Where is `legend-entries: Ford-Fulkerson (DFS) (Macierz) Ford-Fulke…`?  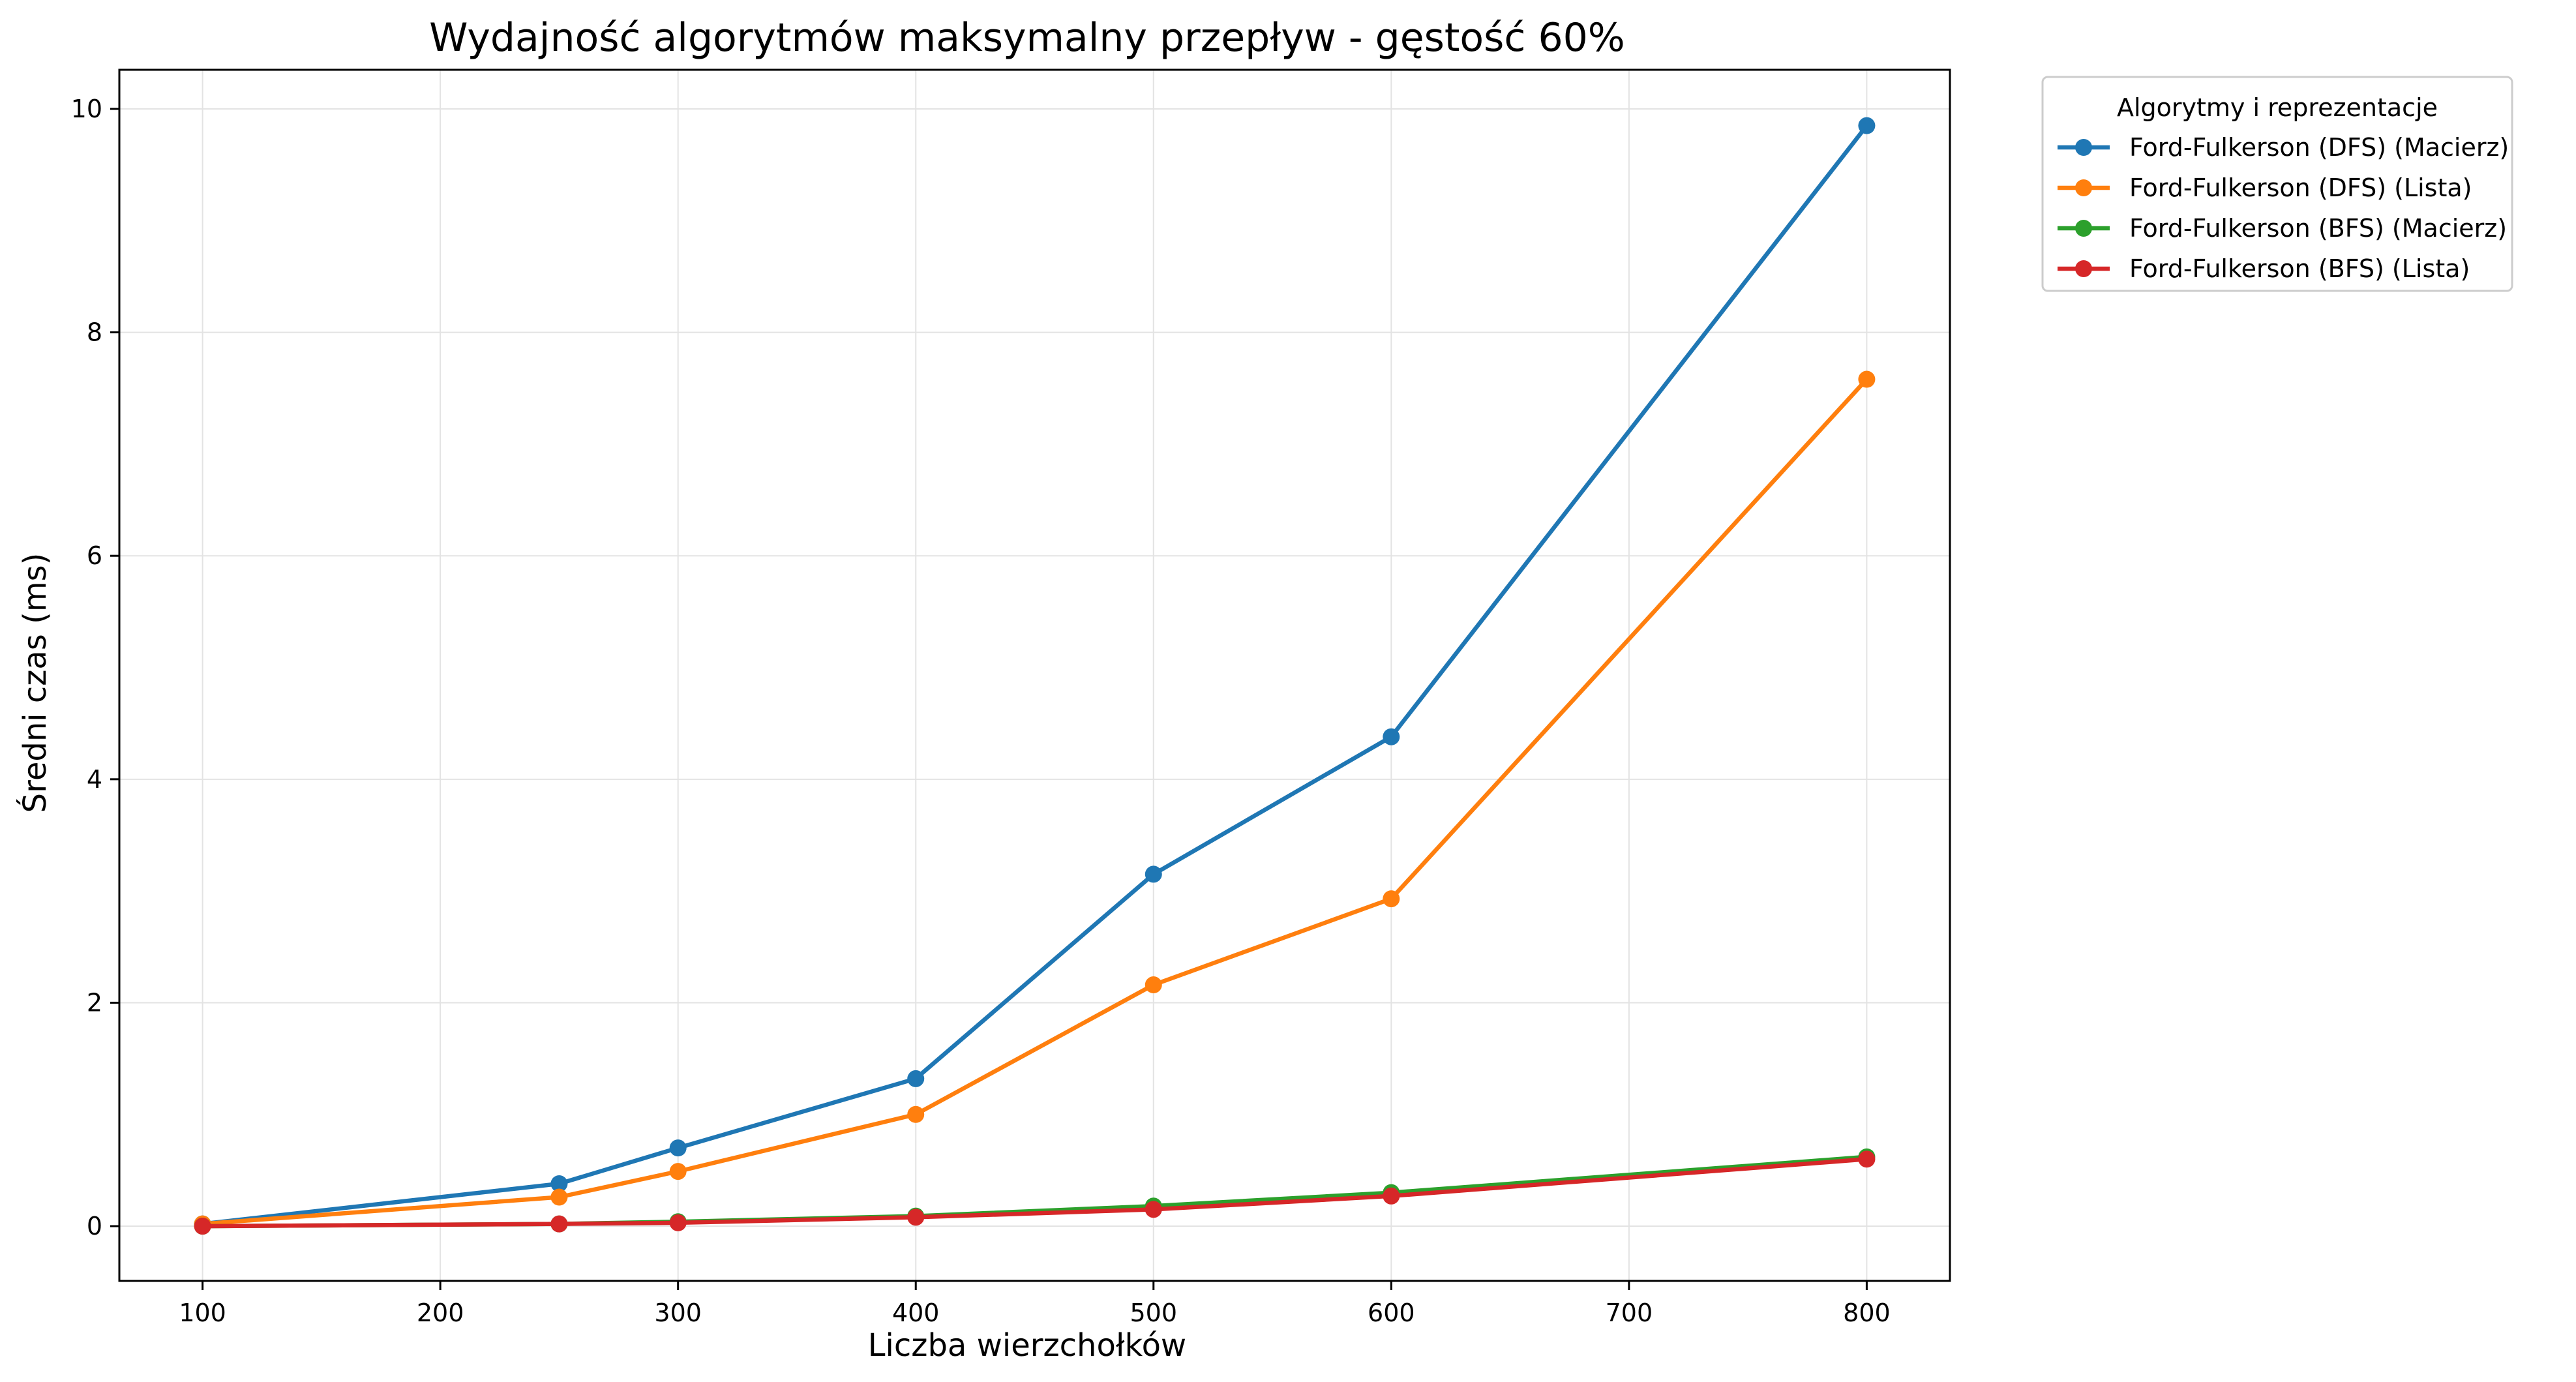 legend-entries: Ford-Fulkerson (DFS) (Macierz) Ford-Fulke… is located at coordinates (2283, 208).